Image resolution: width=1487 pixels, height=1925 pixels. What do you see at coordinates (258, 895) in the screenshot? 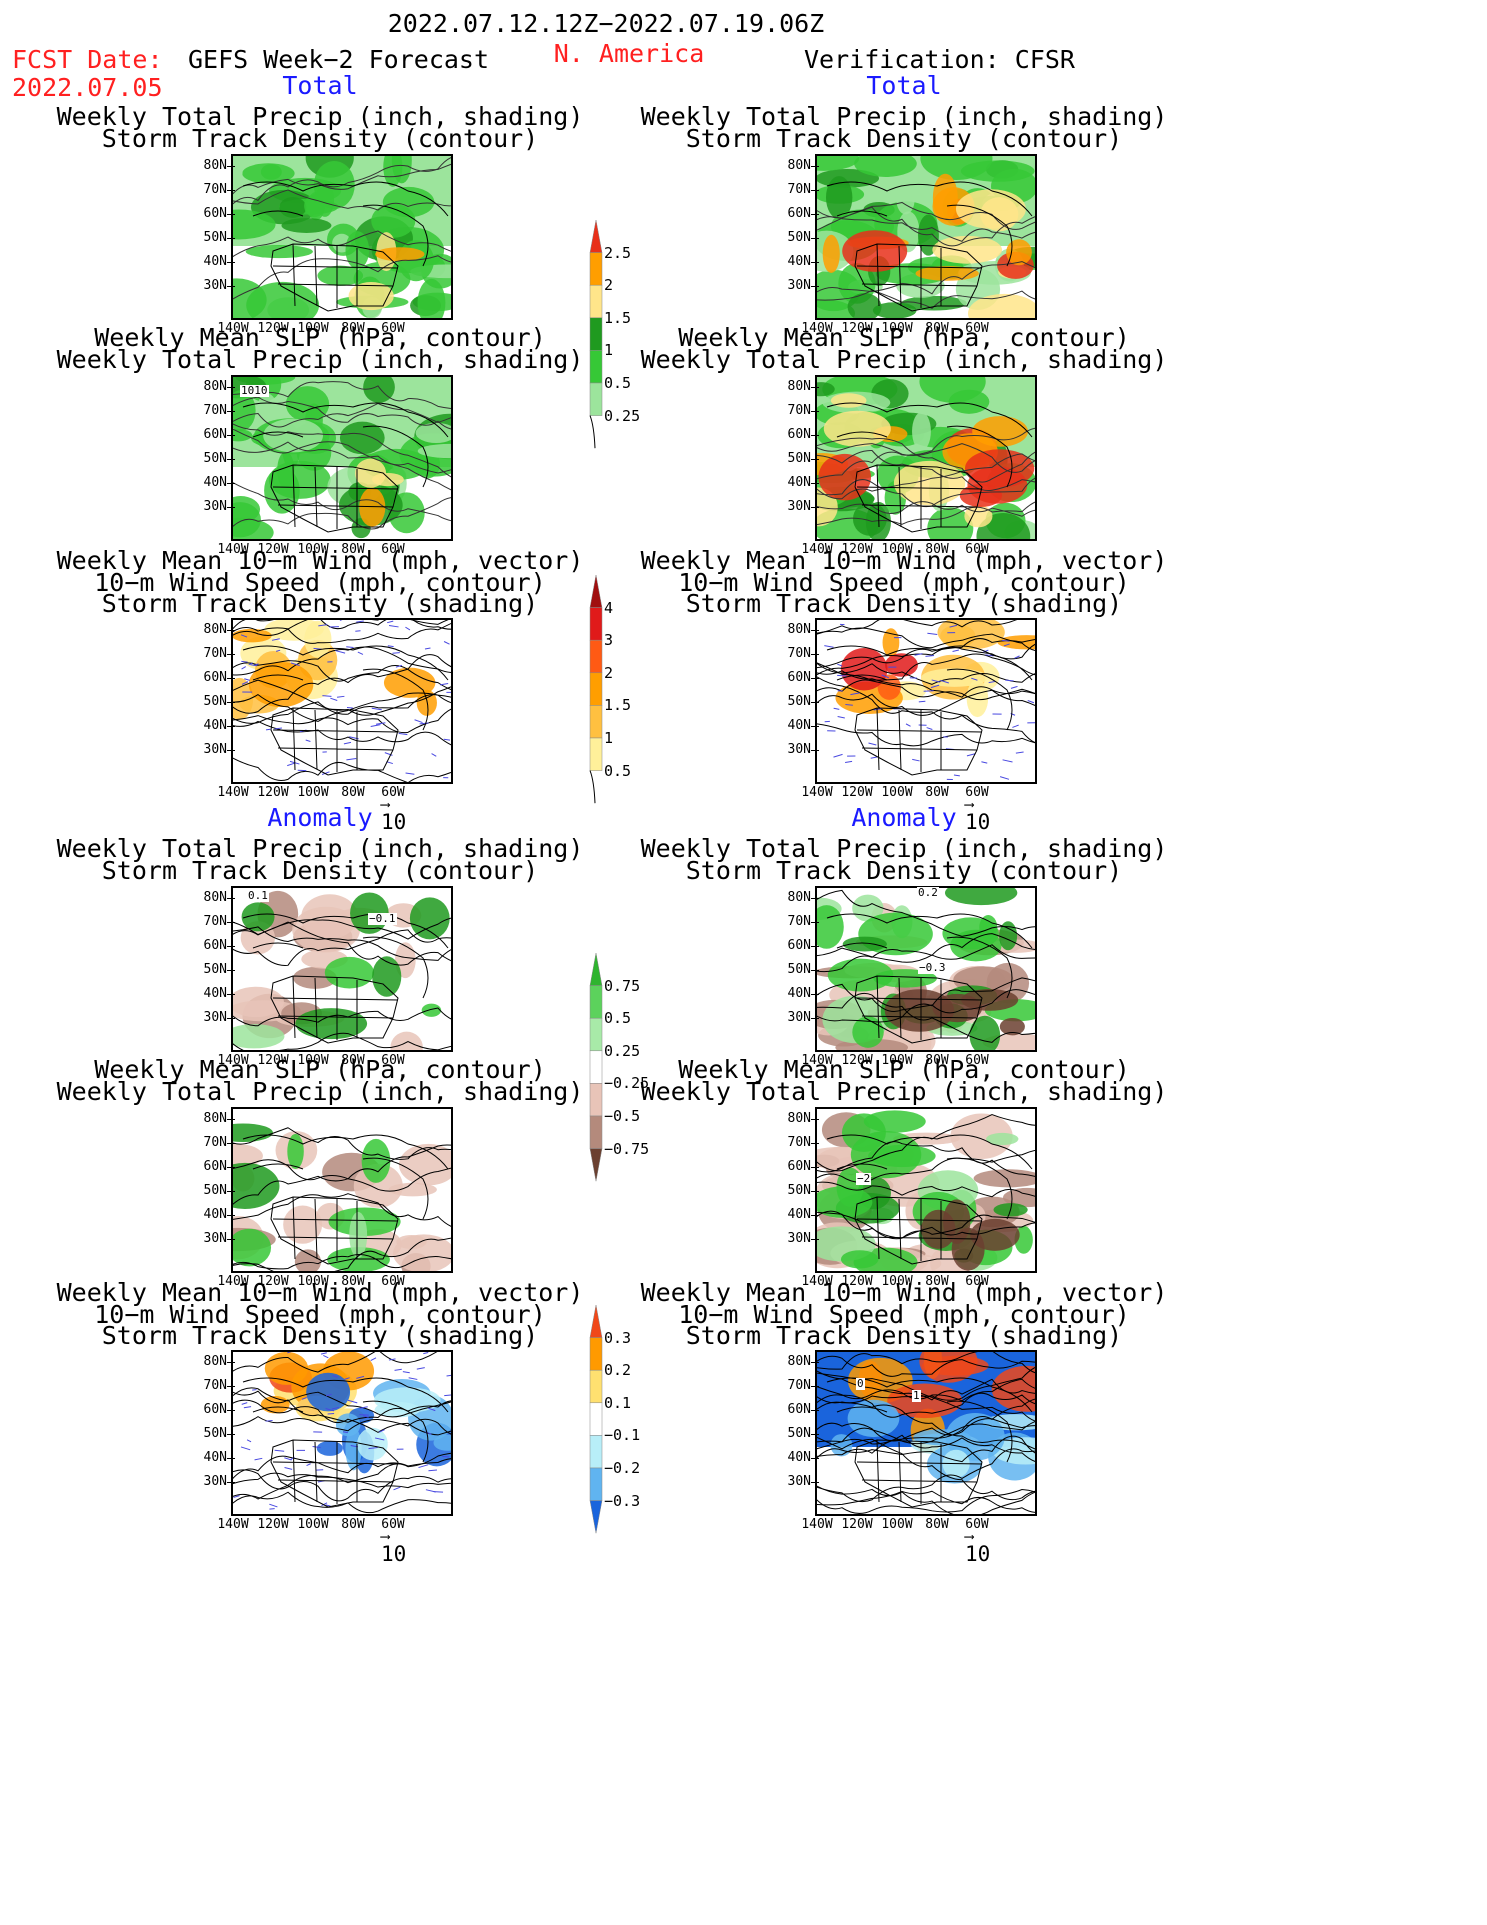
I see `contour-label: 0.1` at bounding box center [258, 895].